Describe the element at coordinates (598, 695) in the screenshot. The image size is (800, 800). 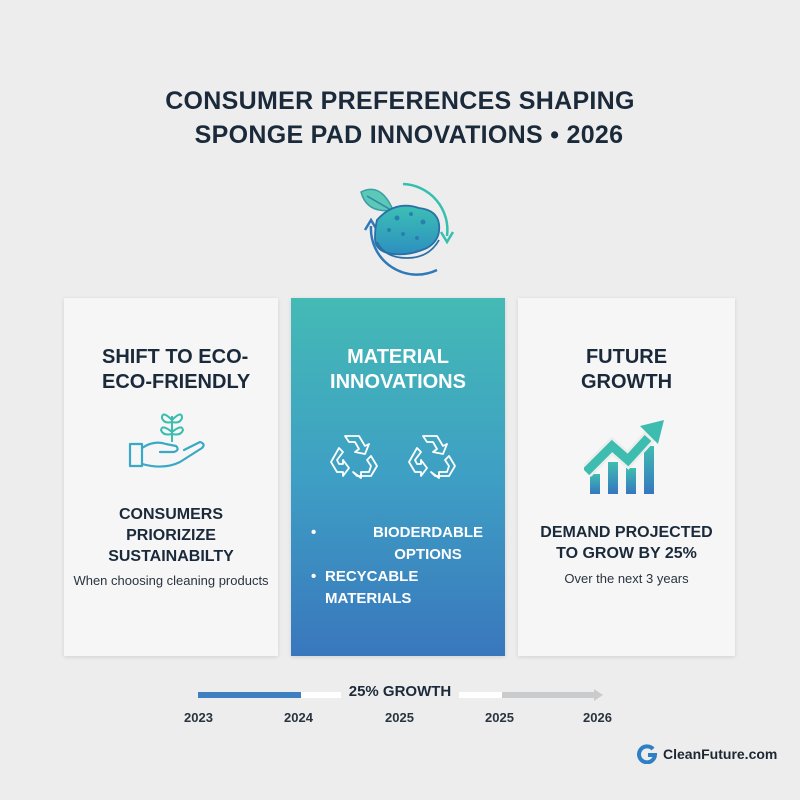
I see `arrow-right-icon` at that location.